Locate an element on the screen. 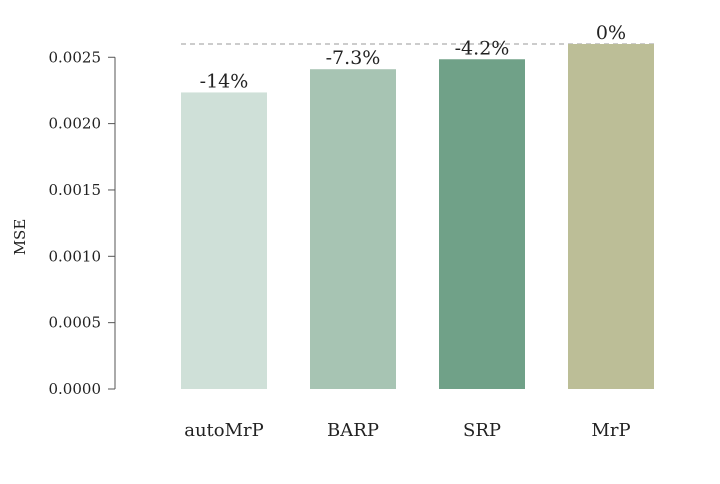  bar-mrp is located at coordinates (611, 216).